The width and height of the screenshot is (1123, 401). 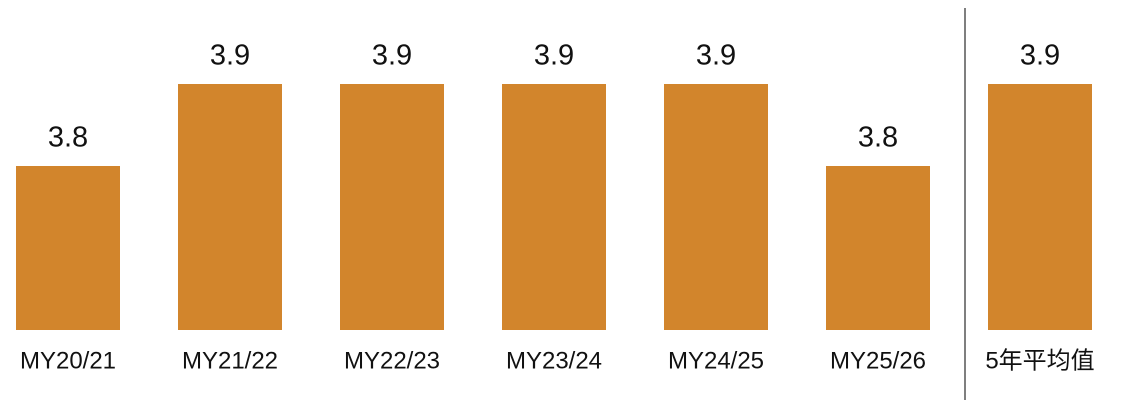 I want to click on x-tick-label: MY25/26, so click(x=878, y=360).